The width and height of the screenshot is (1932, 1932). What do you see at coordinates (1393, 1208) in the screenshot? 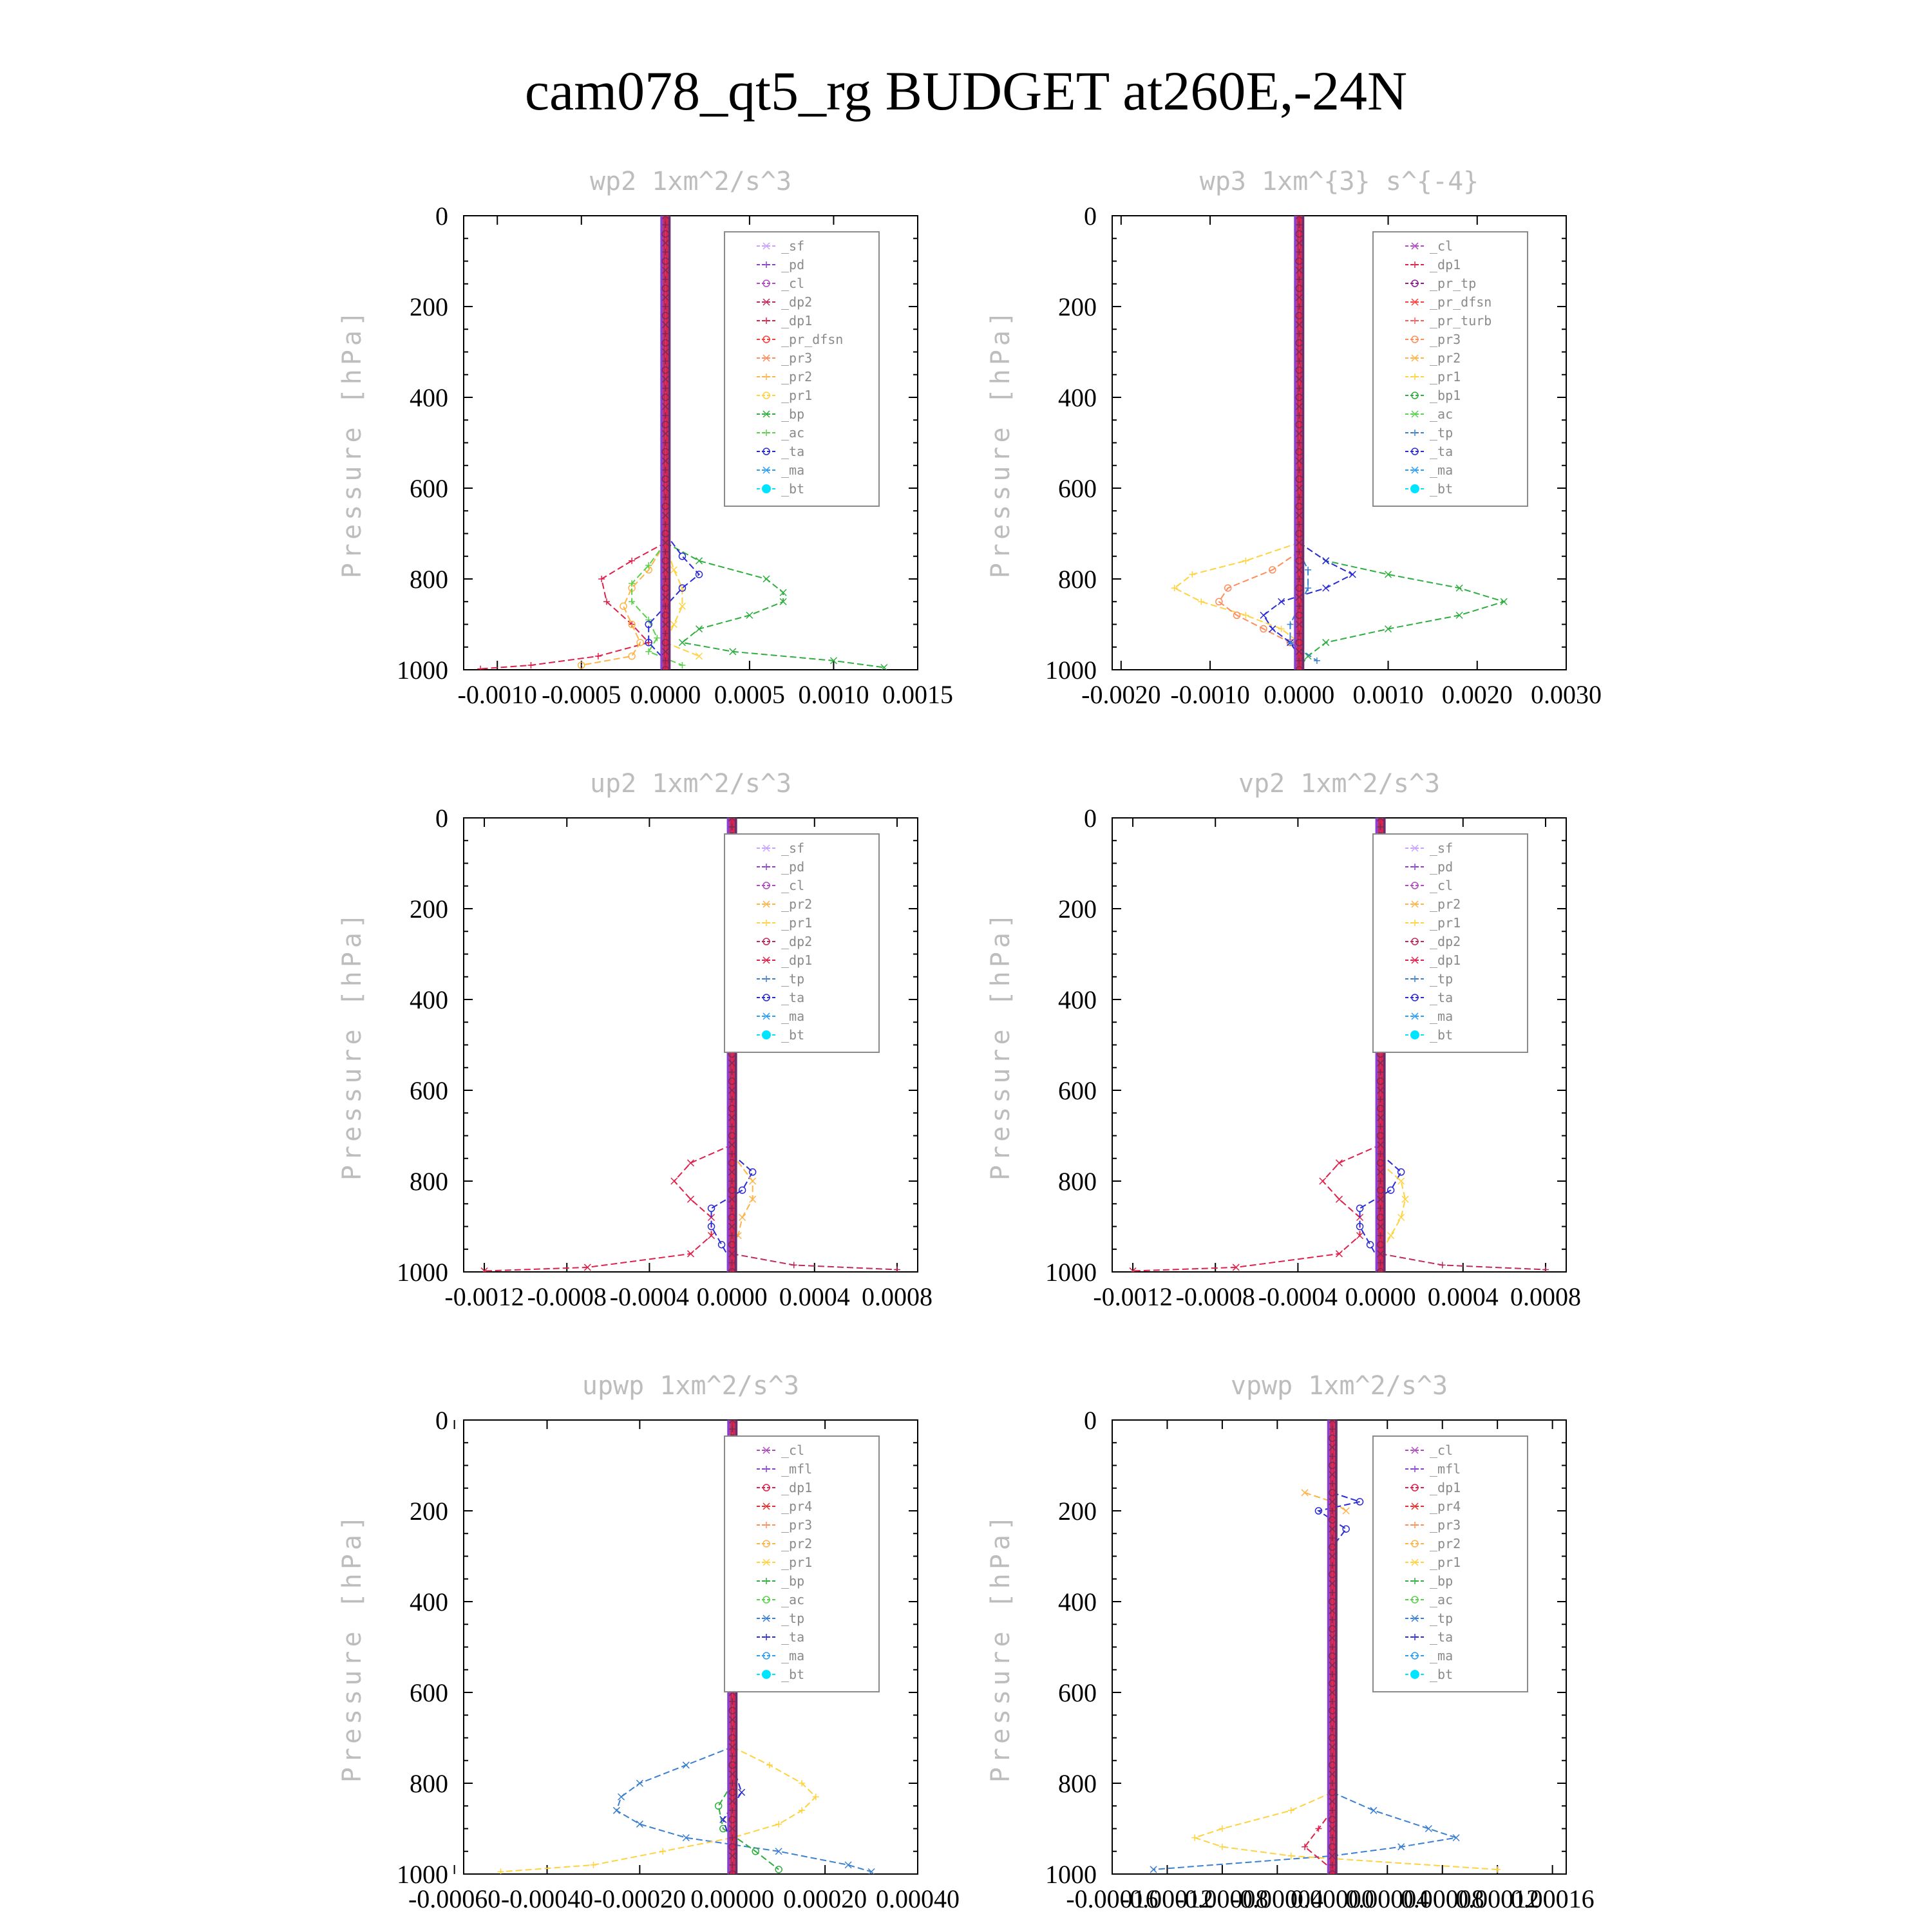
I see `series-line-_pr1` at bounding box center [1393, 1208].